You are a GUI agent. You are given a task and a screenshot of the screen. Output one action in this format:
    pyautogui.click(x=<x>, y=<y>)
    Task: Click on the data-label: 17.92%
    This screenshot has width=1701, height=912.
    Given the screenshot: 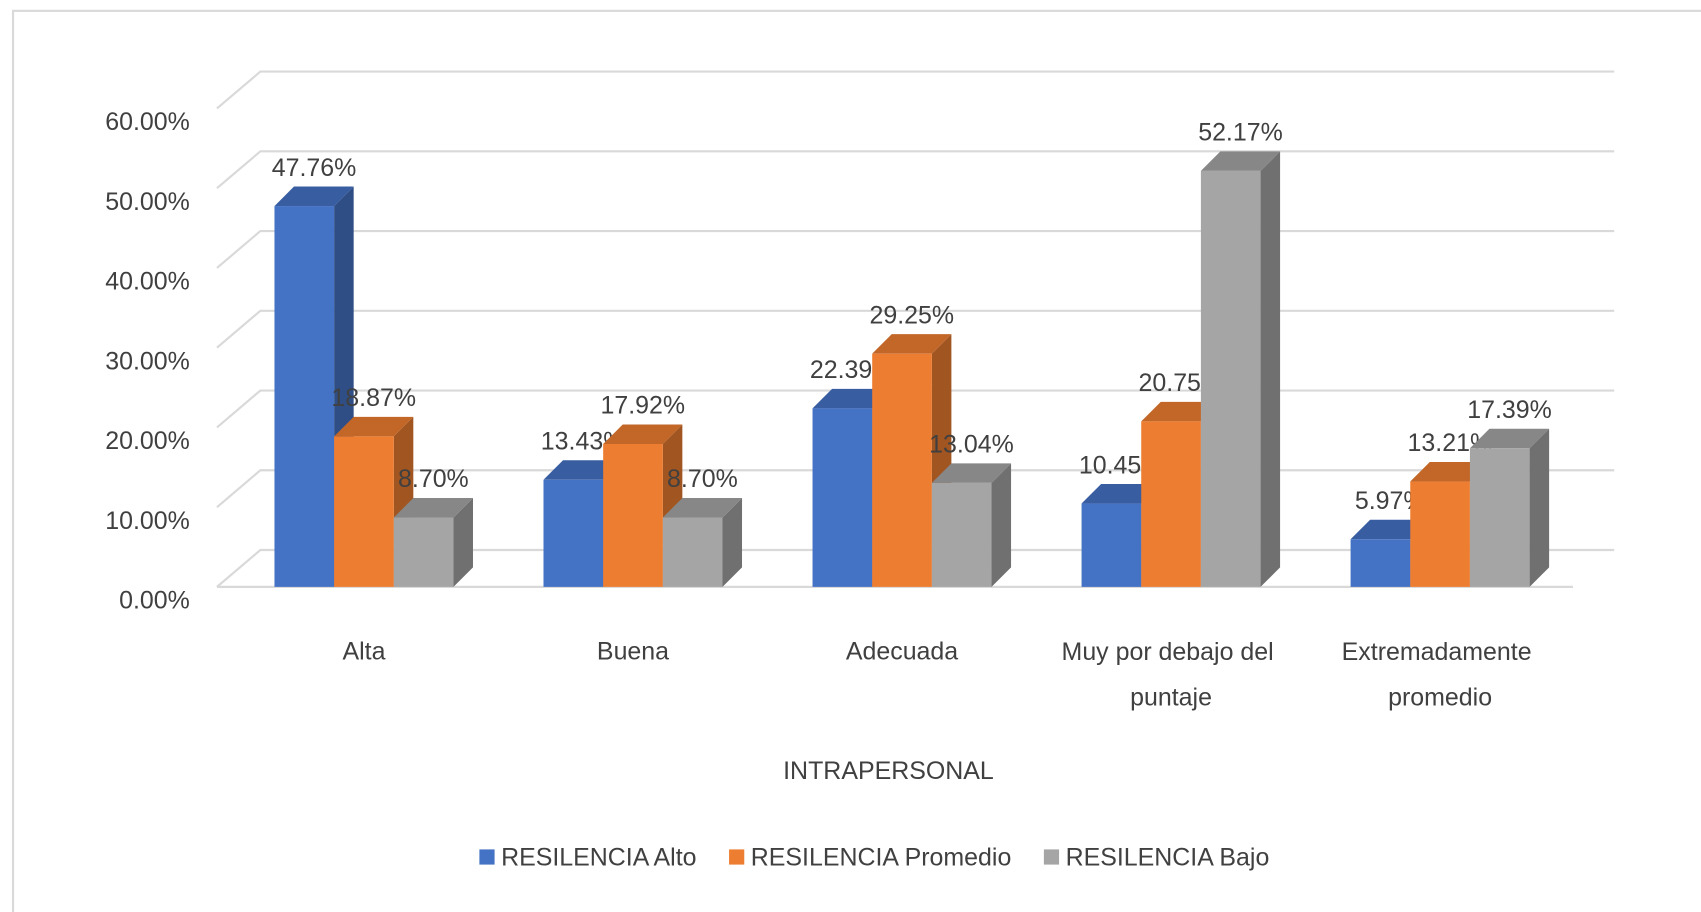 What is the action you would take?
    pyautogui.click(x=642, y=406)
    